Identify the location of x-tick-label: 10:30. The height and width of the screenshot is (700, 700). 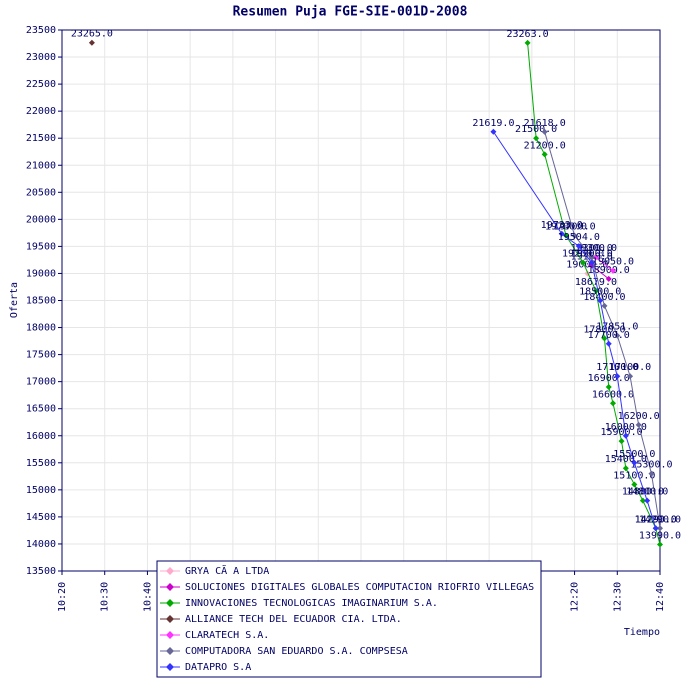
(105, 597).